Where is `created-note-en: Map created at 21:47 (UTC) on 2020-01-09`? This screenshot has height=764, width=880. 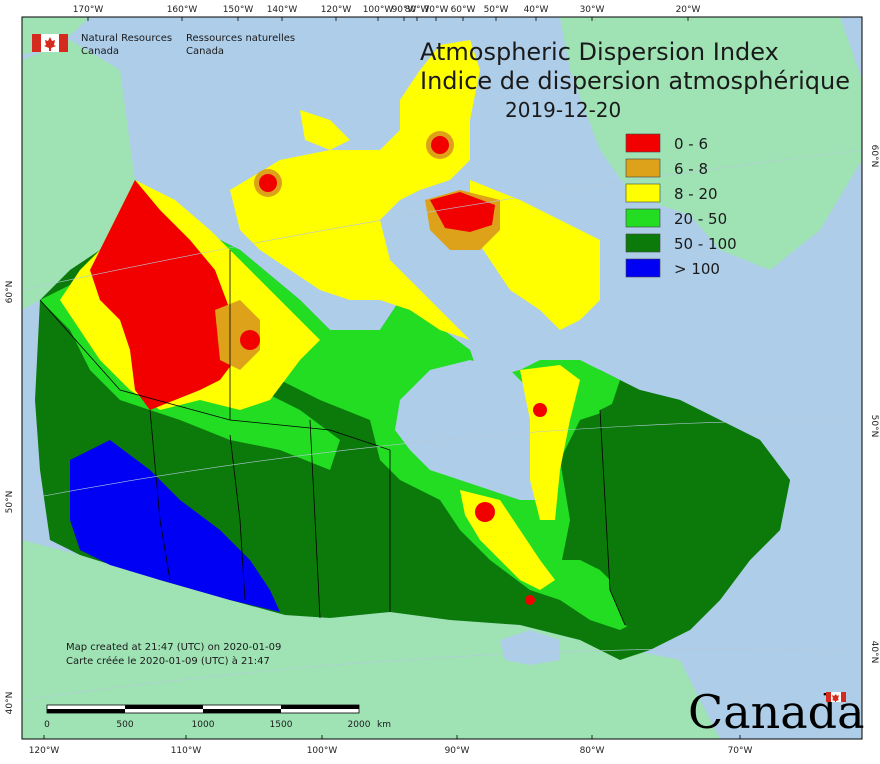 created-note-en: Map created at 21:47 (UTC) on 2020-01-09 is located at coordinates (173, 647).